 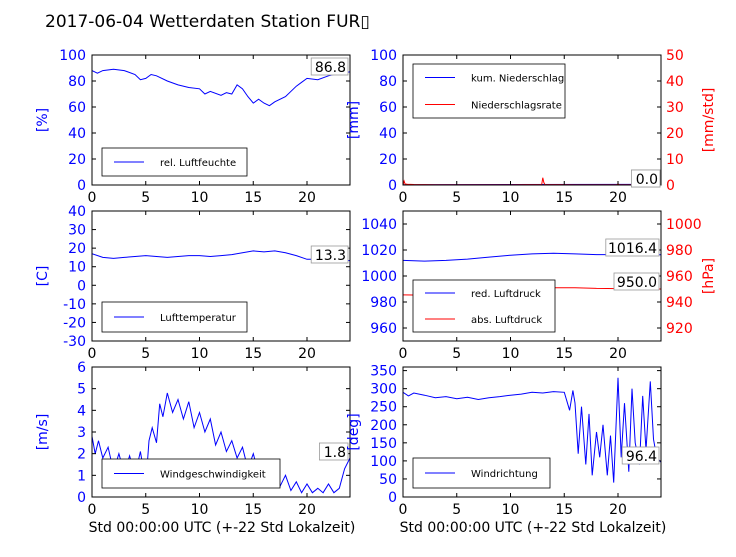 I want to click on value-label: 96.4, so click(x=641, y=457).